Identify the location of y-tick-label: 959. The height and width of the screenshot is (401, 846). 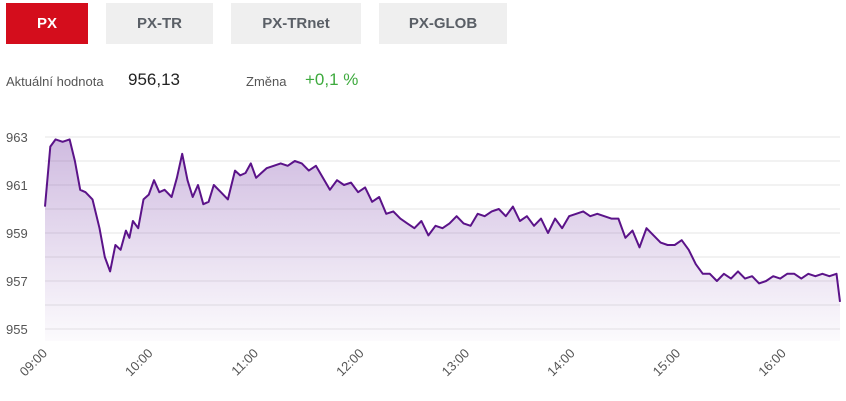
(17, 233).